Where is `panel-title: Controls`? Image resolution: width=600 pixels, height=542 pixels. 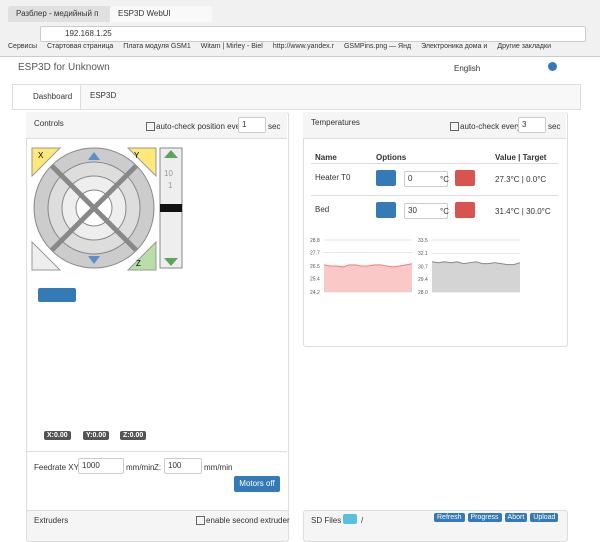
panel-title: Controls is located at coordinates (49, 123).